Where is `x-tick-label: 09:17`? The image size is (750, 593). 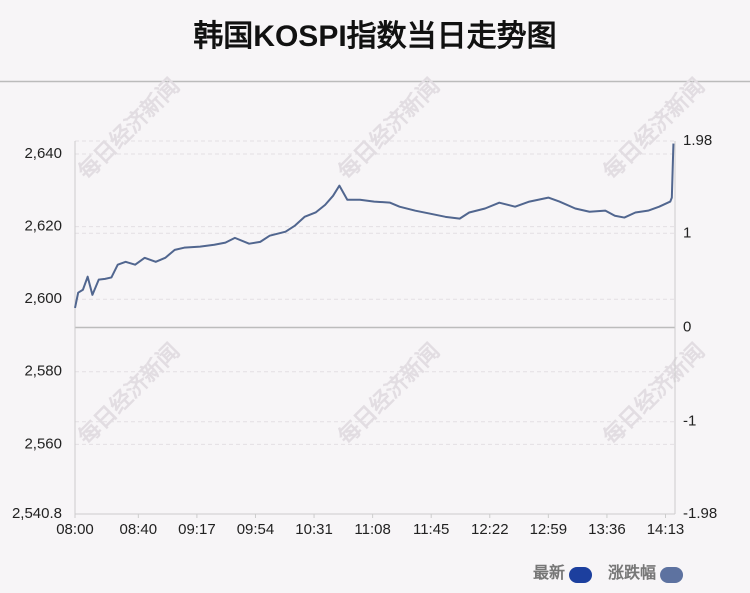
x-tick-label: 09:17 is located at coordinates (197, 529).